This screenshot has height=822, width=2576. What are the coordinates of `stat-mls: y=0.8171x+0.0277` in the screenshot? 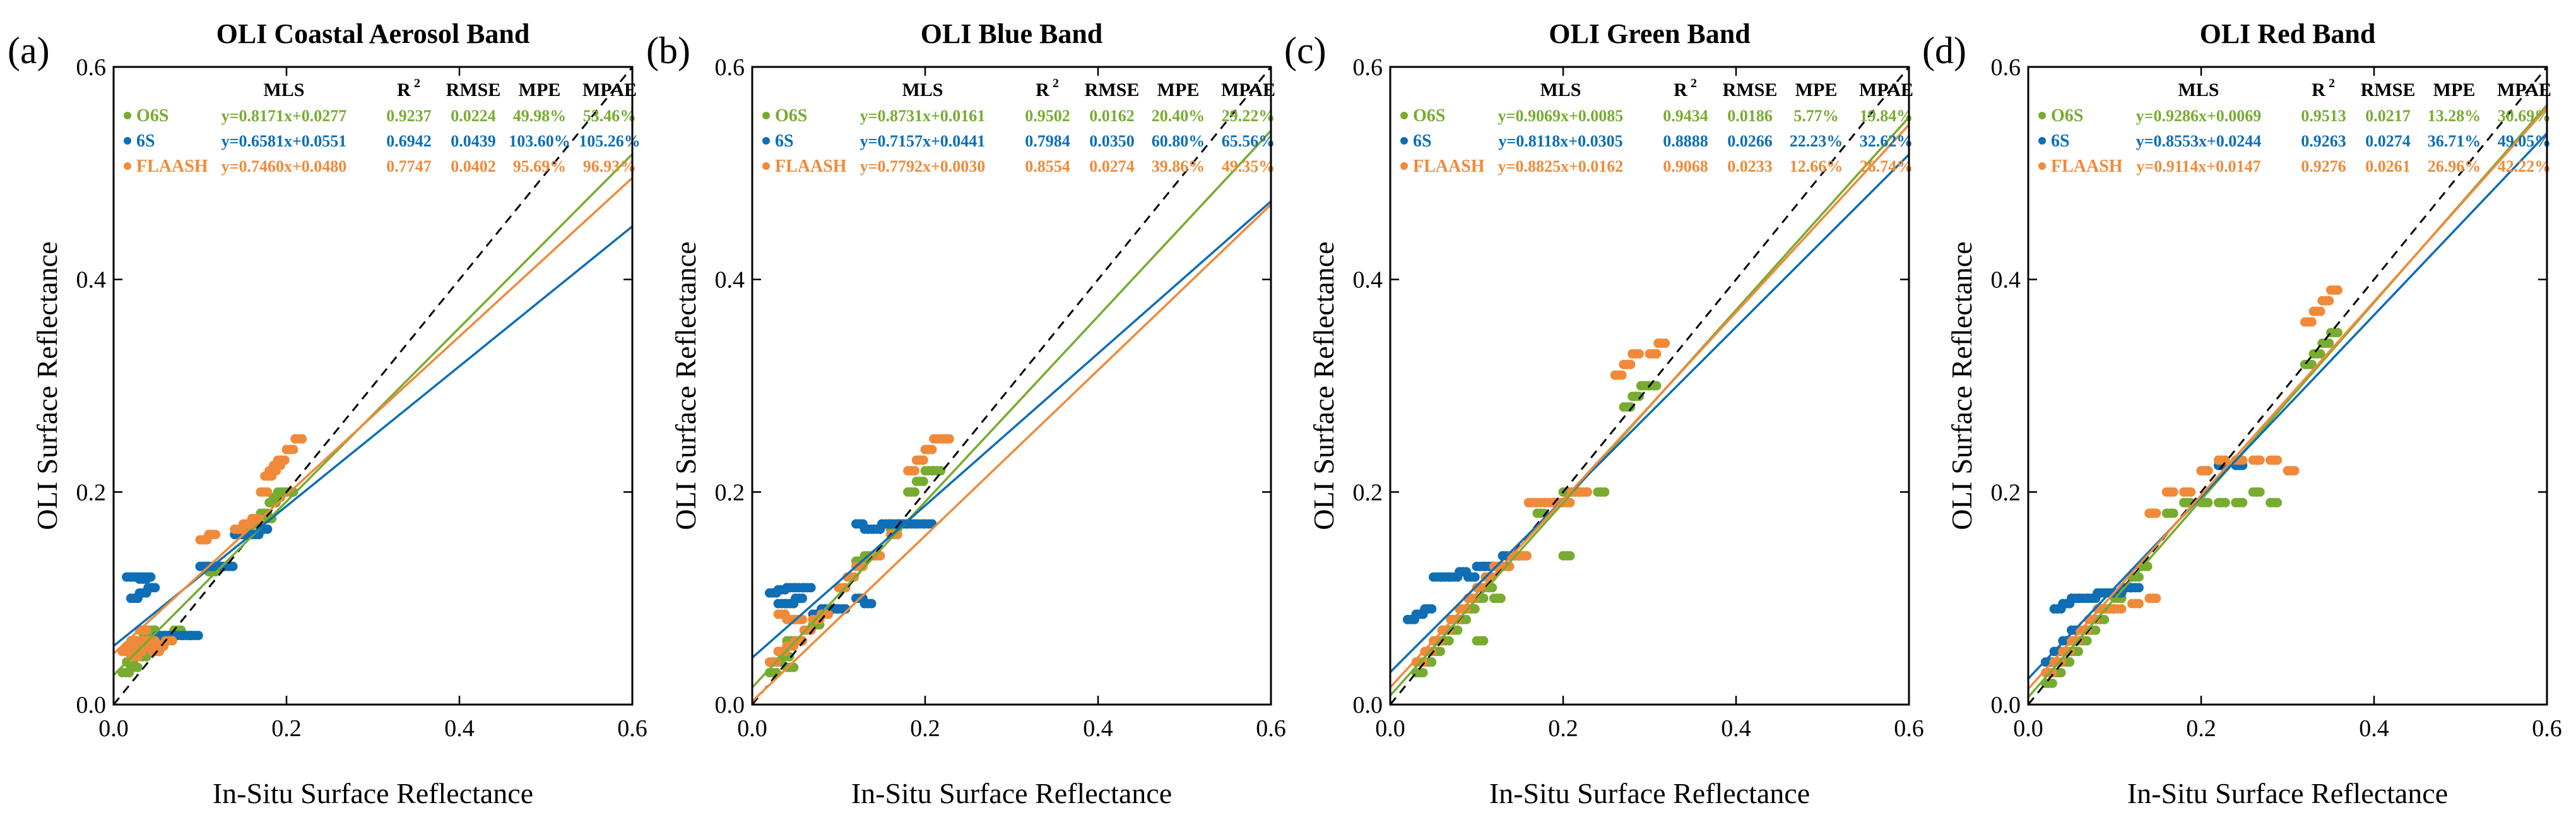 It's located at (285, 116).